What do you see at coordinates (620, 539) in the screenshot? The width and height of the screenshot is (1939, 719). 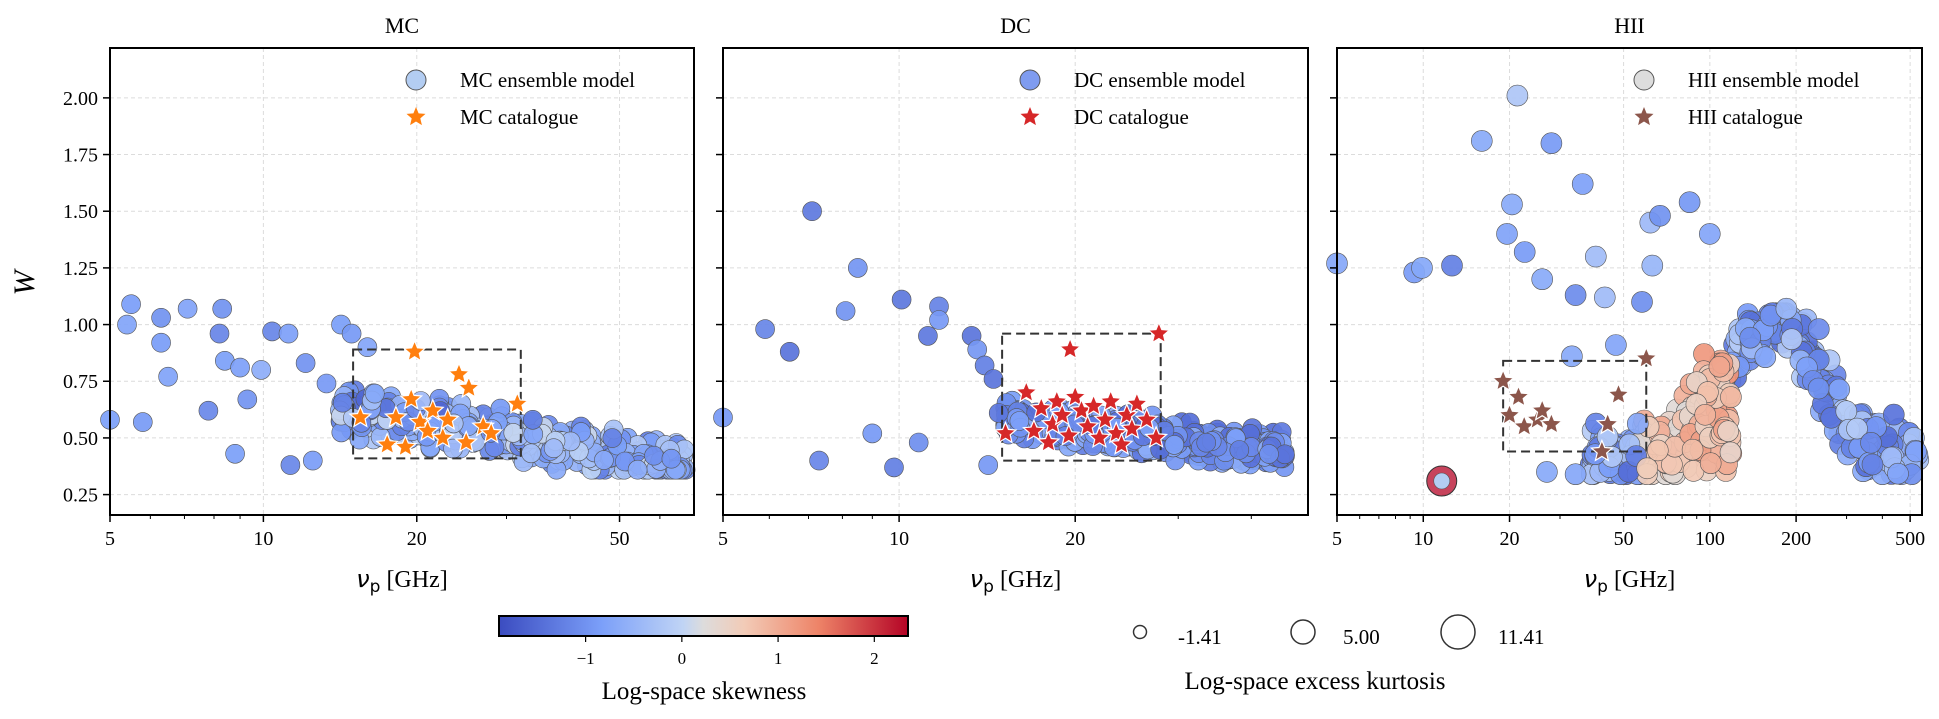 I see `x-tick-label: 50` at bounding box center [620, 539].